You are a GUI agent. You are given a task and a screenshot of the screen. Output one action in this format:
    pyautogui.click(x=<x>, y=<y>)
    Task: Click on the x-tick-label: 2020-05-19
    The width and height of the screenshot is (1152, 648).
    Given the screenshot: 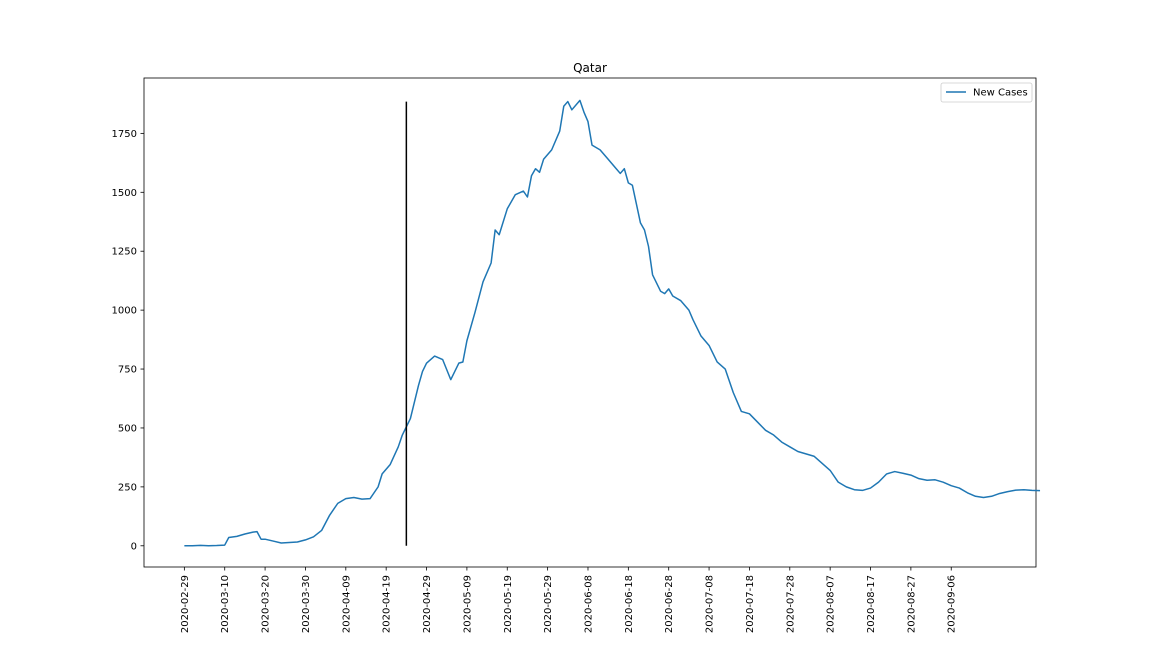 What is the action you would take?
    pyautogui.click(x=508, y=604)
    